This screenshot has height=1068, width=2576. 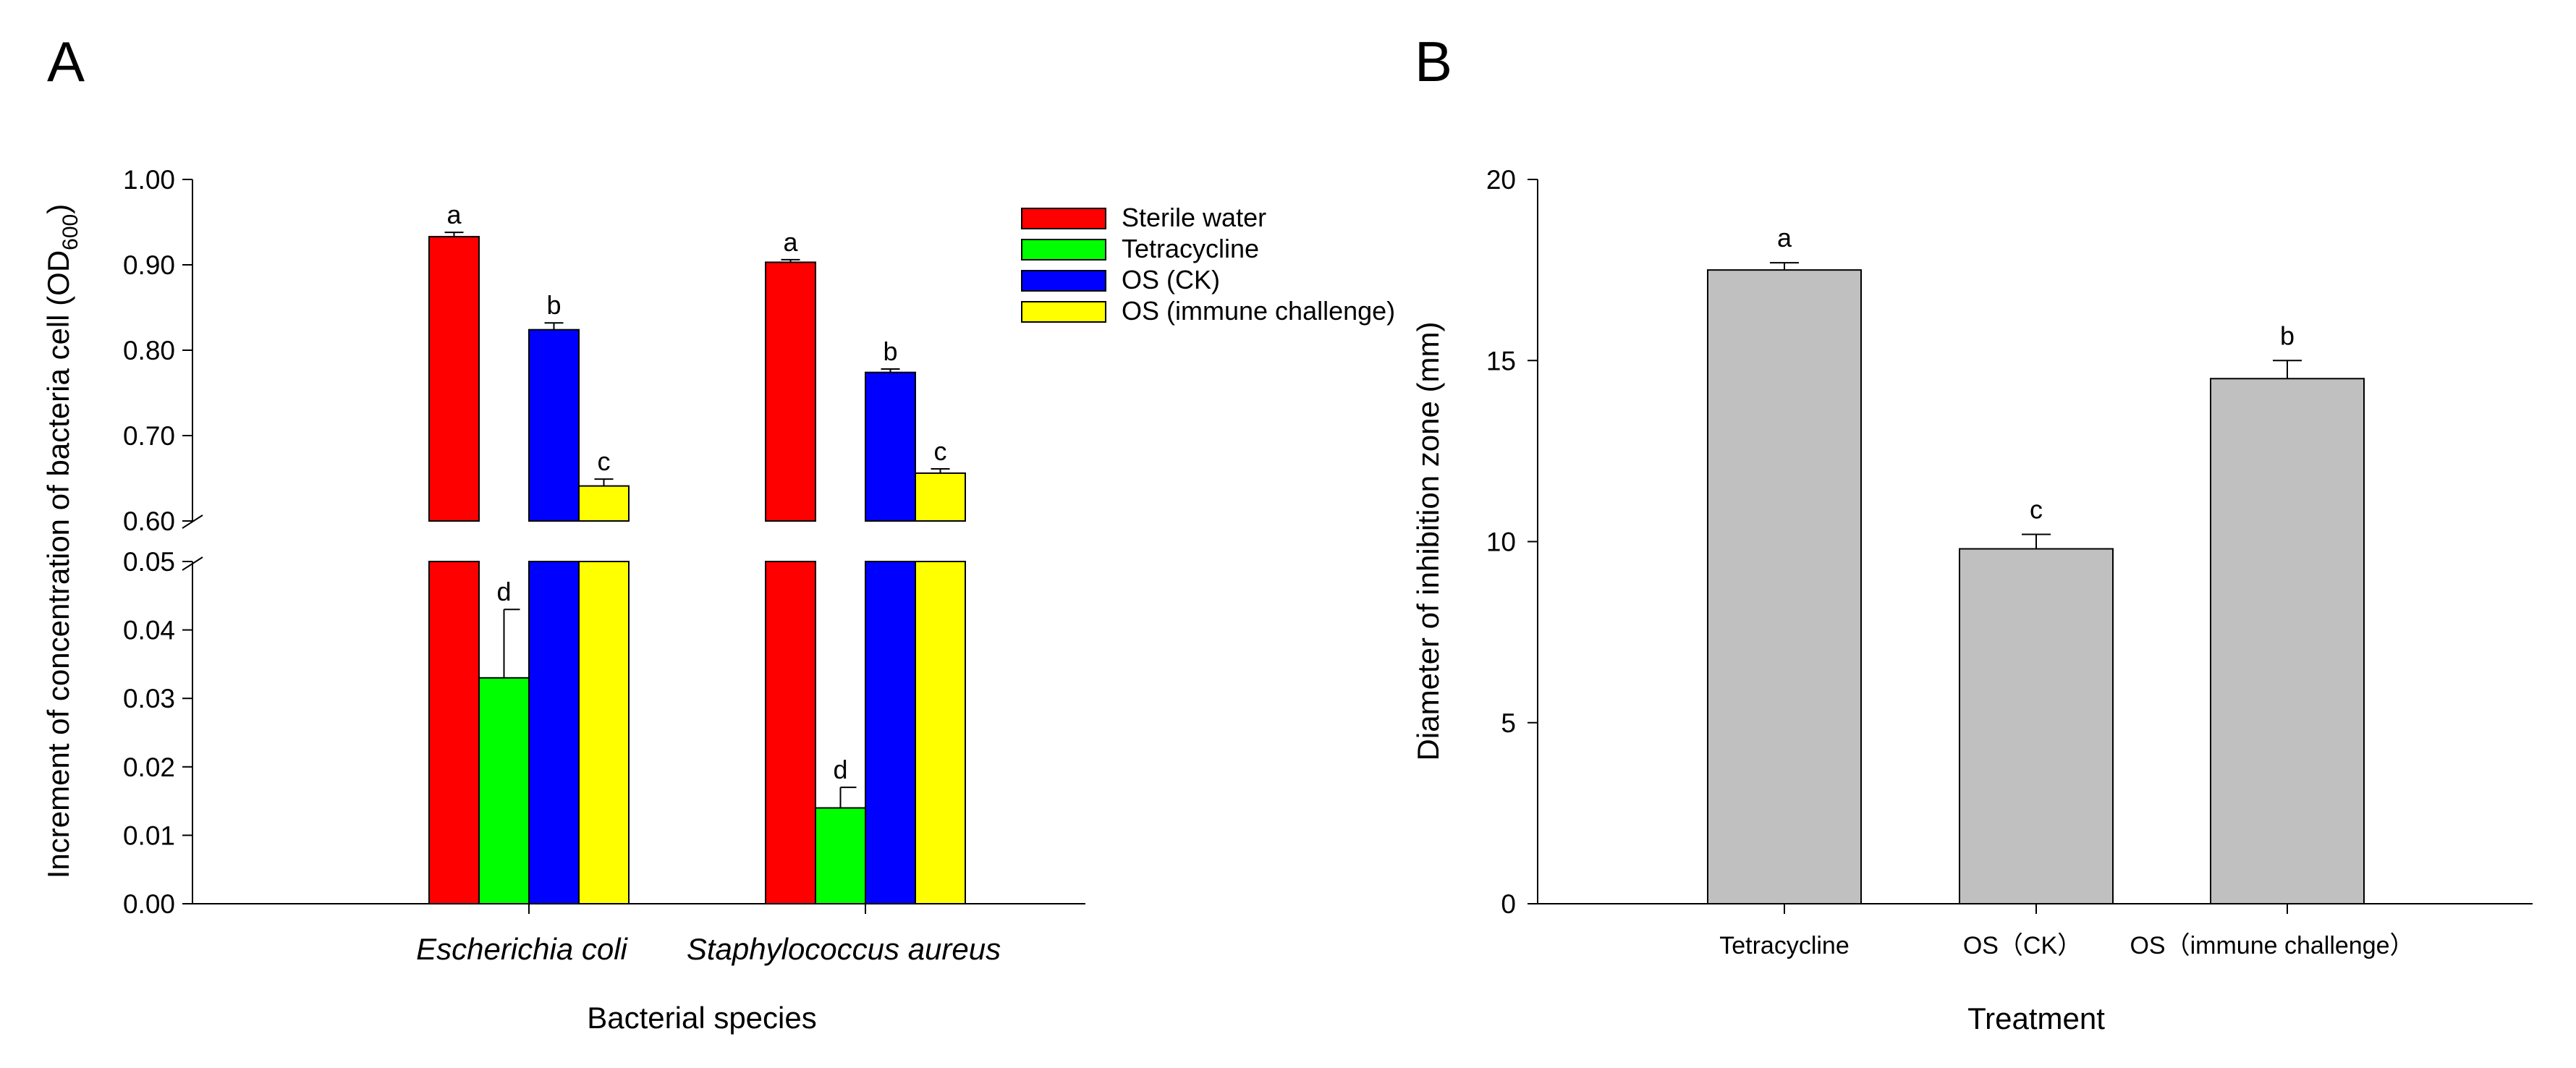 What do you see at coordinates (1190, 249) in the screenshot?
I see `legend-label: Tetracycline` at bounding box center [1190, 249].